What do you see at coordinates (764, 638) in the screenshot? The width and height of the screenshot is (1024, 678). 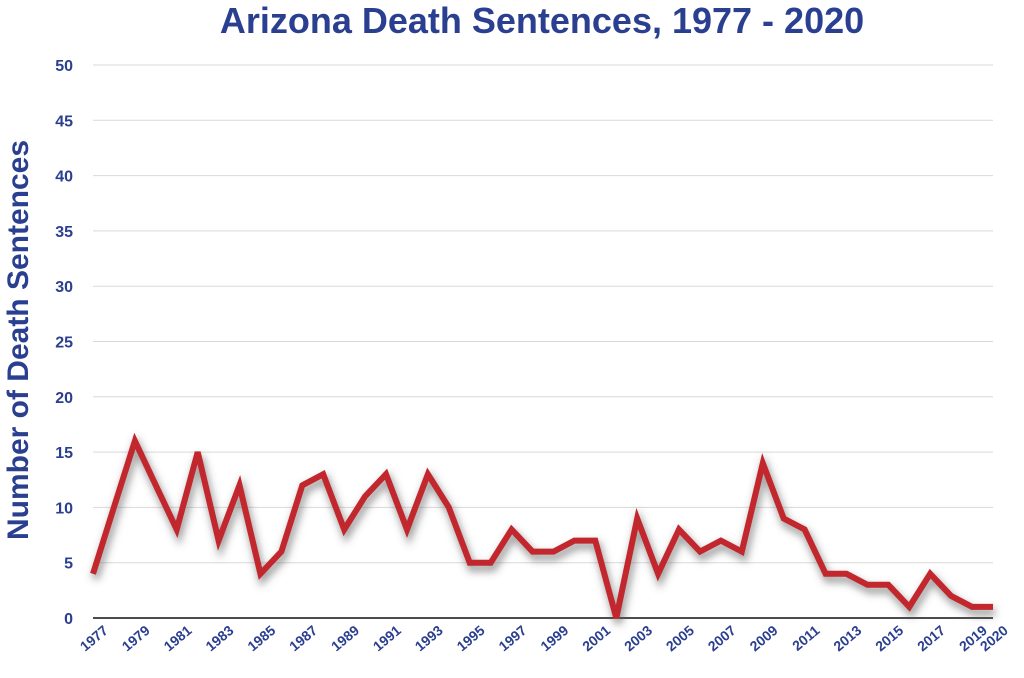 I see `x-tick-label: 2009` at bounding box center [764, 638].